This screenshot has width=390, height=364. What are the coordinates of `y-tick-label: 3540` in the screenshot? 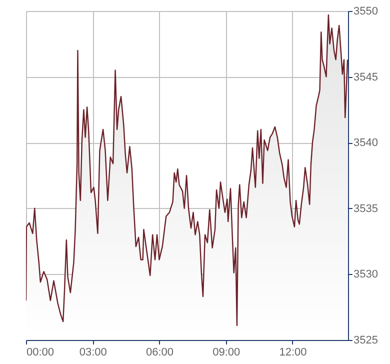 It's located at (366, 143).